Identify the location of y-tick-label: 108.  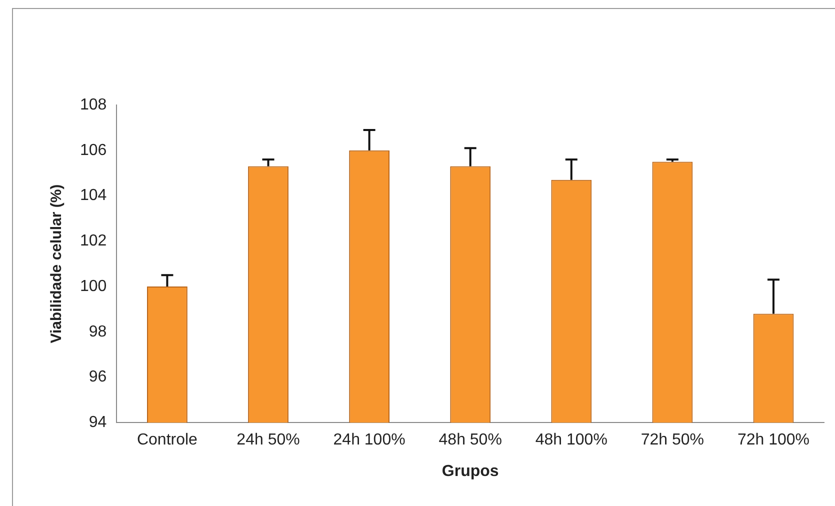
(93, 105).